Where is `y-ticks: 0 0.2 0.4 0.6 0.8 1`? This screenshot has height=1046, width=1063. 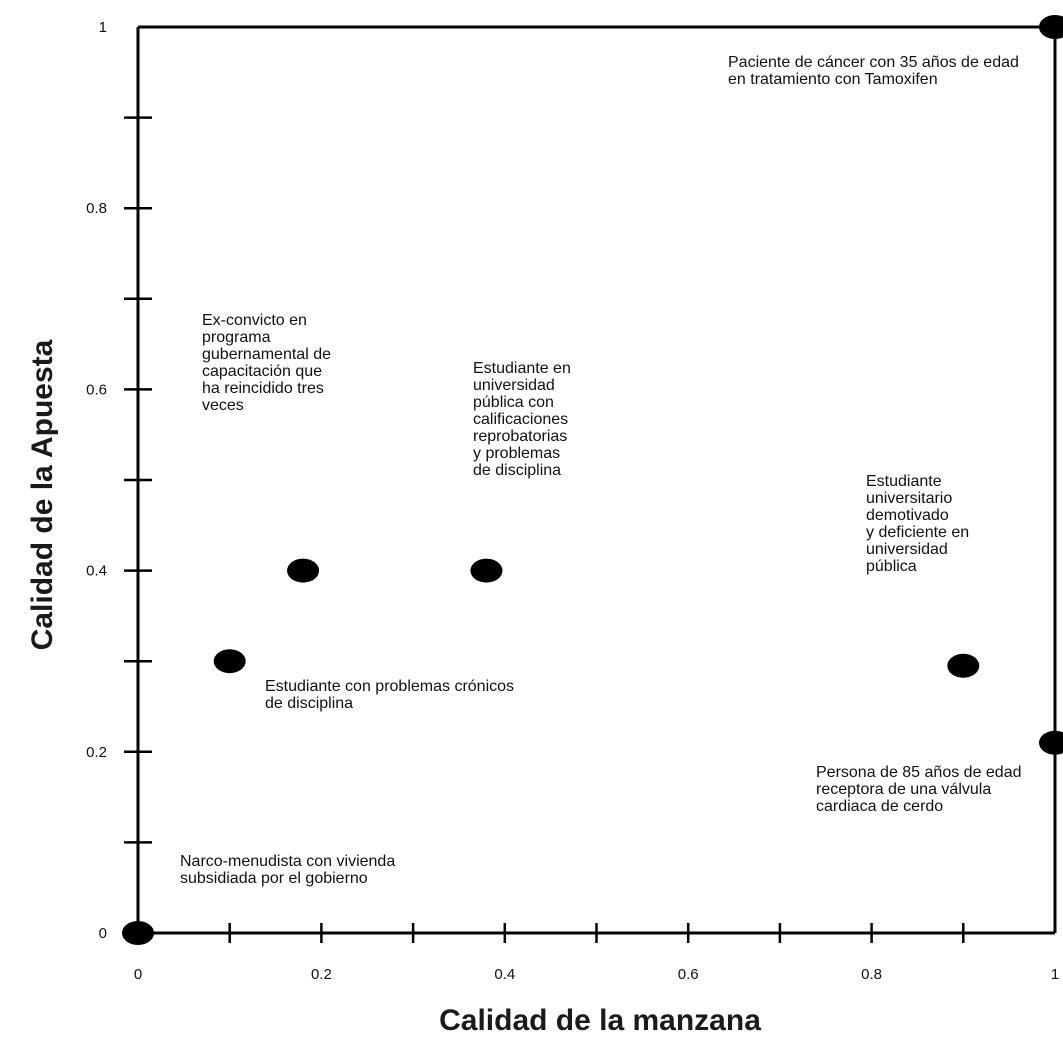
y-ticks: 0 0.2 0.4 0.6 0.8 1 is located at coordinates (119, 480).